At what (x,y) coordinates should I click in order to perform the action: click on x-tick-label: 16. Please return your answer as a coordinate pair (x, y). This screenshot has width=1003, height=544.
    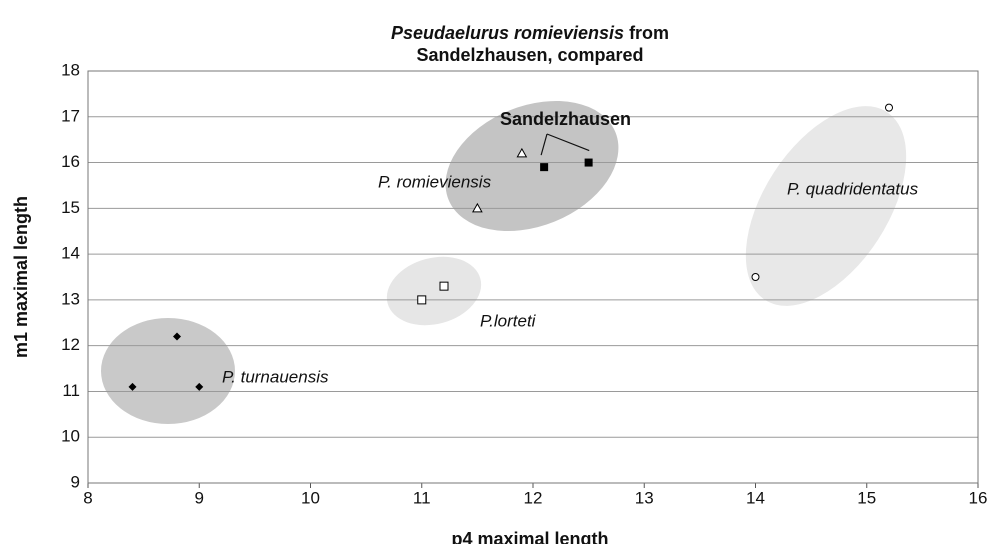
    Looking at the image, I should click on (978, 497).